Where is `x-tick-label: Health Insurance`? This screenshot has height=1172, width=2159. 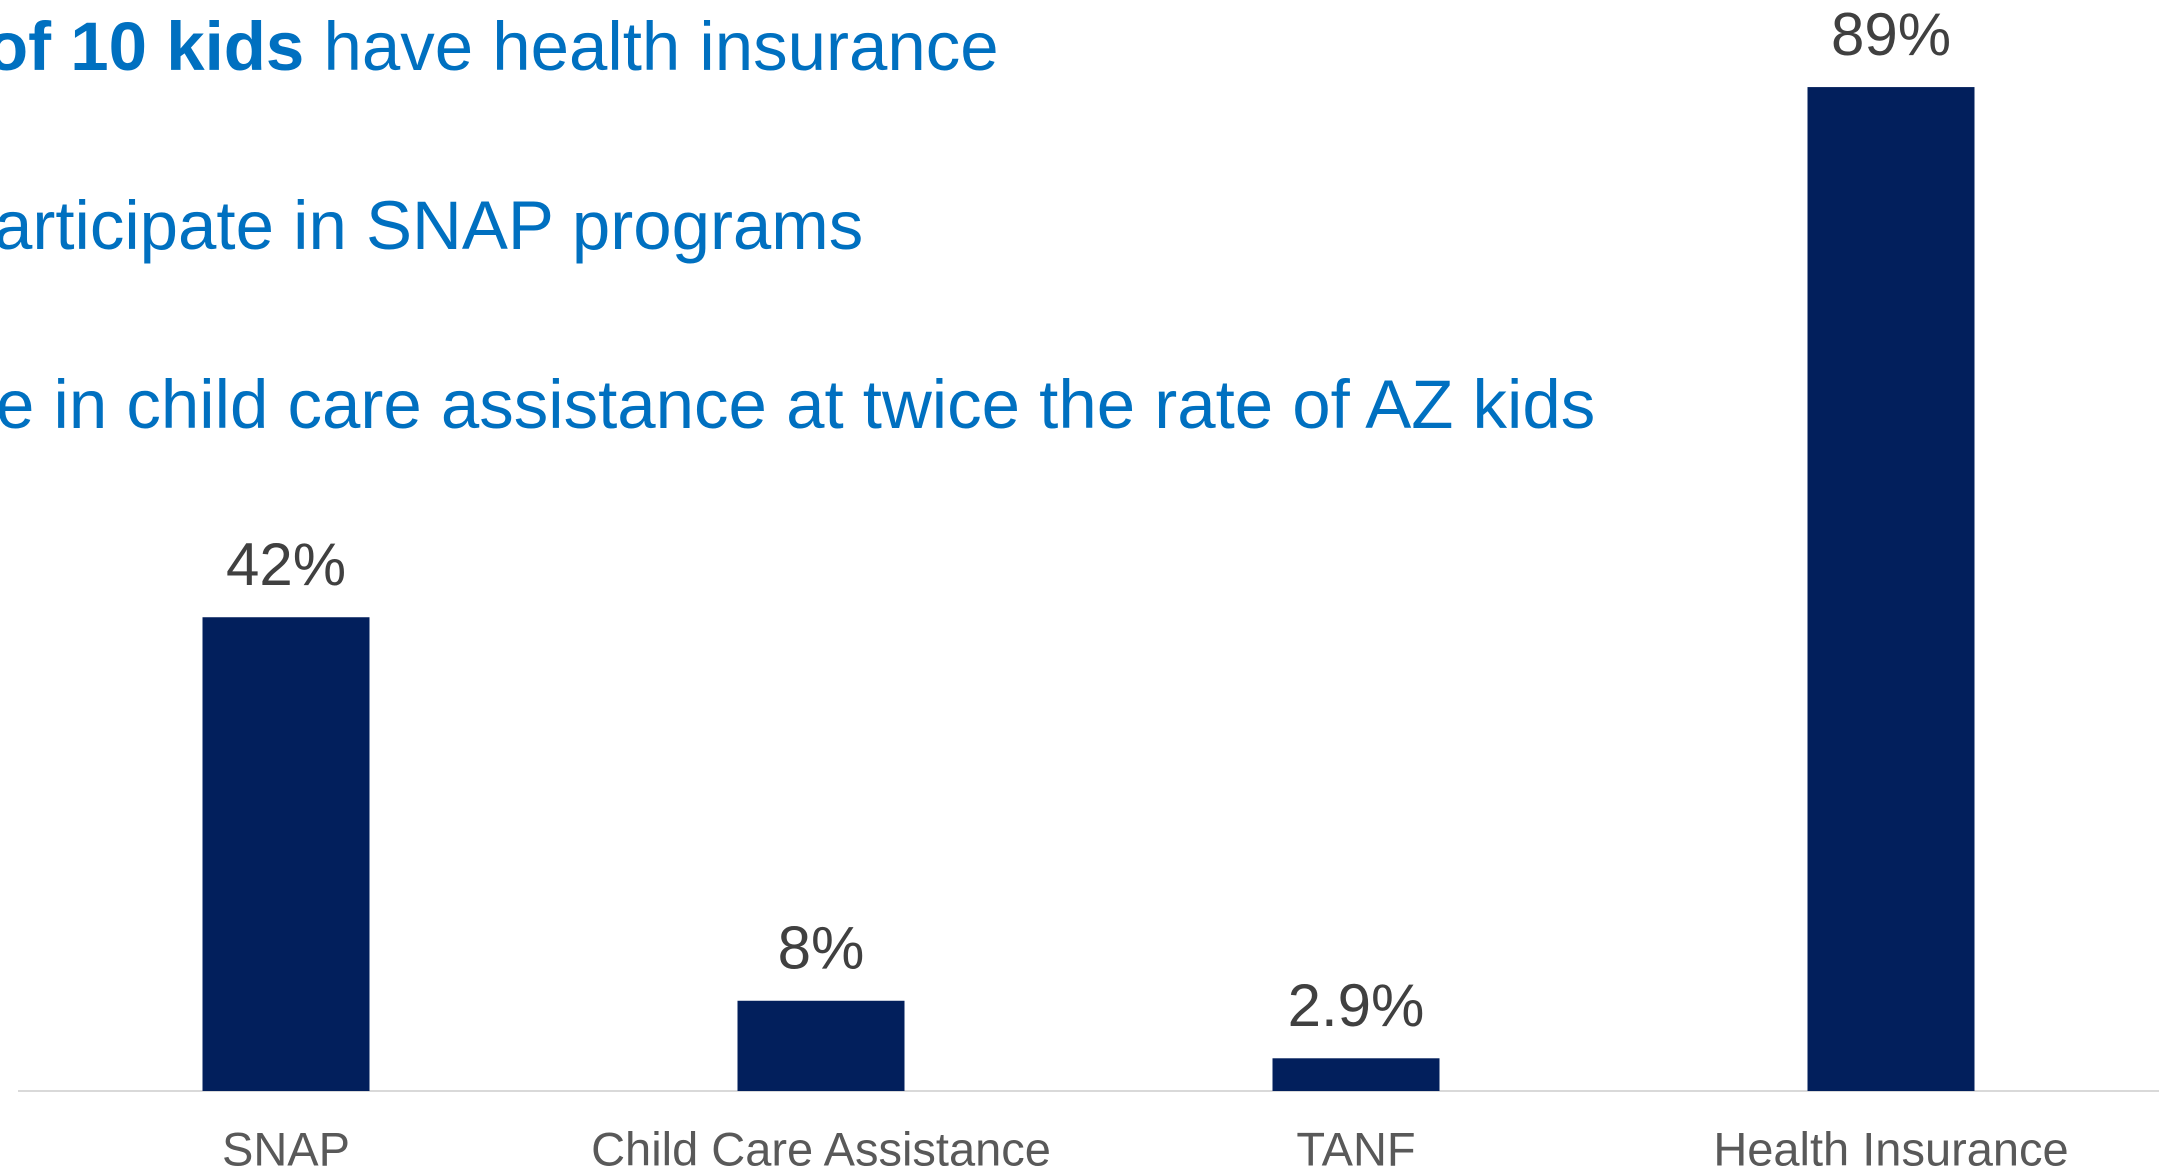 x-tick-label: Health Insurance is located at coordinates (1890, 1147).